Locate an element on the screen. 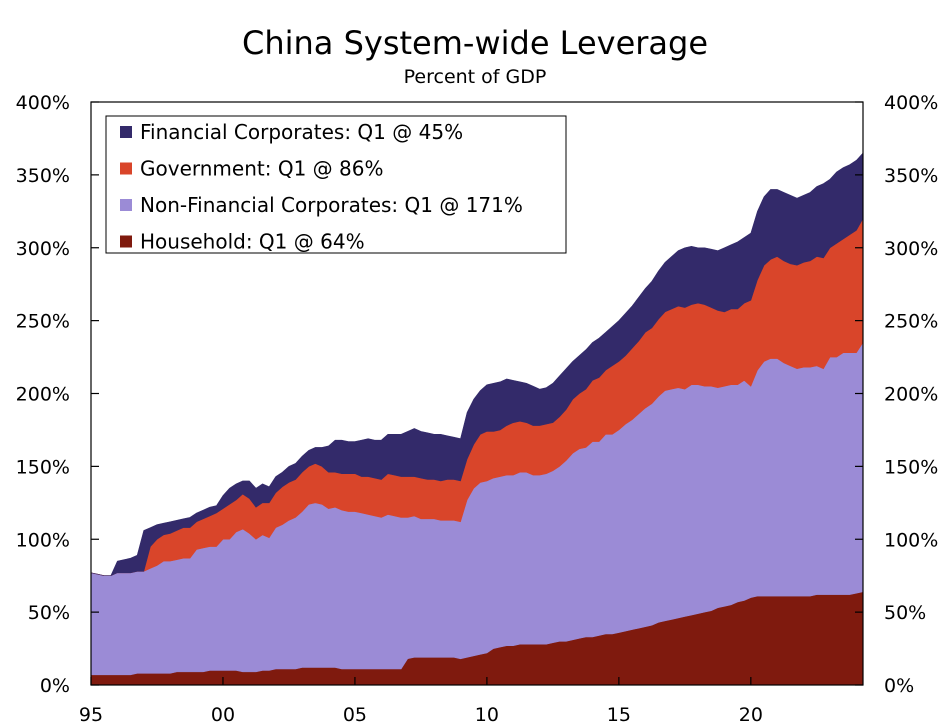 This screenshot has width=949, height=727. legend-label: Government: Q1 @ 86% is located at coordinates (261, 169).